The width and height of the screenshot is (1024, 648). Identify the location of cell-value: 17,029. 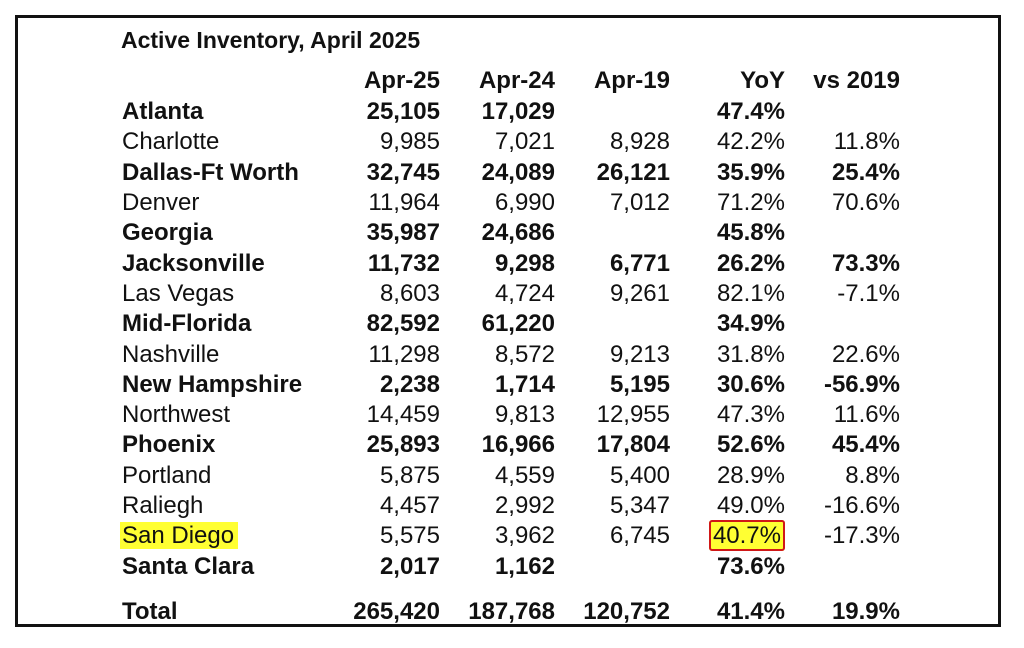
(518, 112).